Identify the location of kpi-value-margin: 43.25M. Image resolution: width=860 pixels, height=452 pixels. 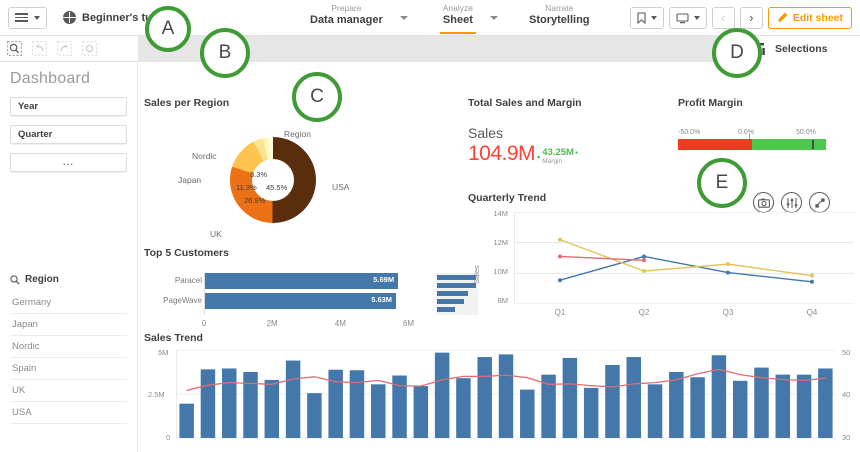
(558, 152).